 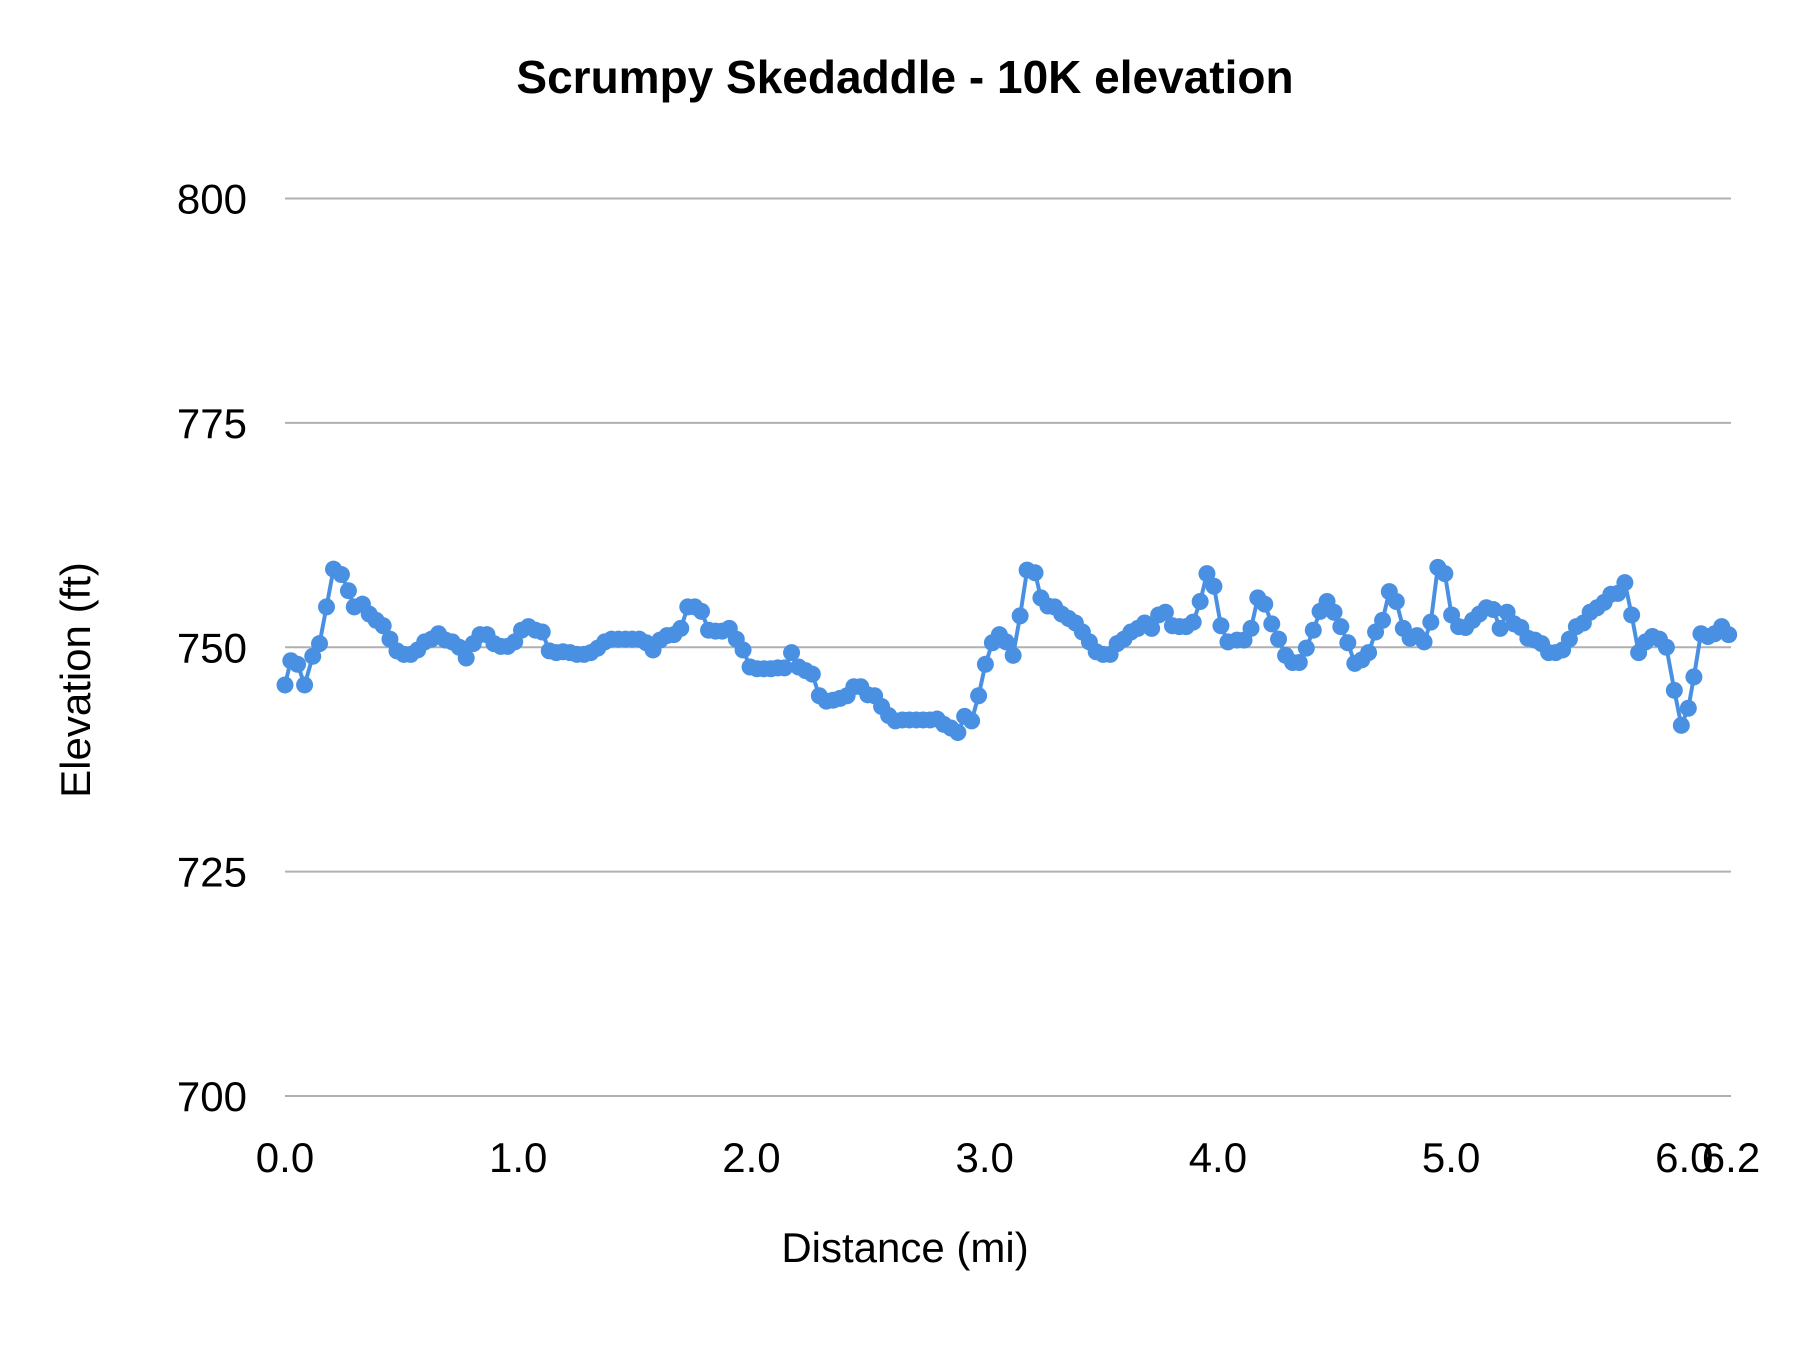 What do you see at coordinates (285, 1157) in the screenshot?
I see `x-tick-label: 0.0` at bounding box center [285, 1157].